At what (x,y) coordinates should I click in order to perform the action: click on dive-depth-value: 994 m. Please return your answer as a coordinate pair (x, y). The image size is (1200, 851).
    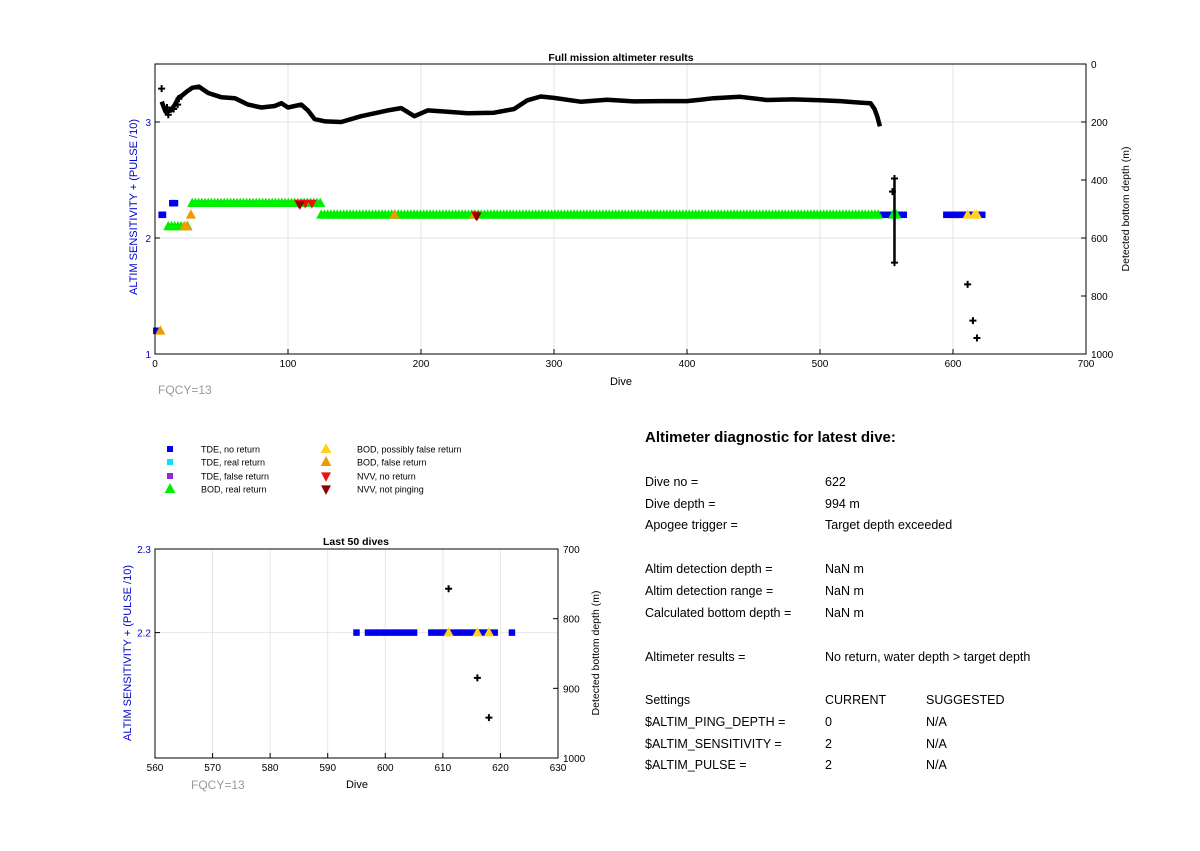
    Looking at the image, I should click on (842, 504).